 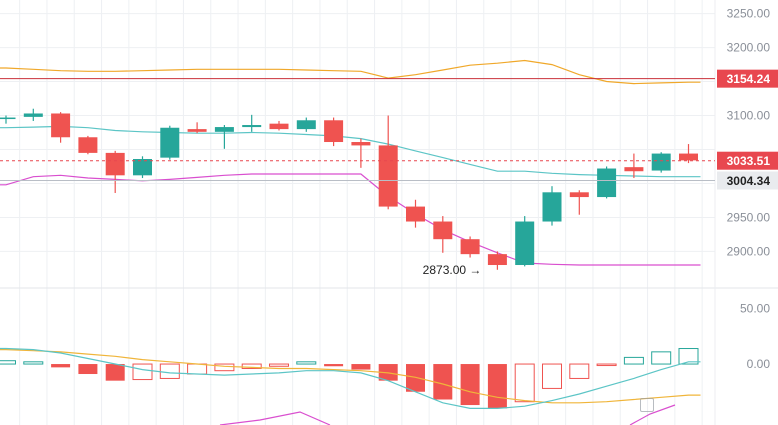 I want to click on oscillator-line-left, so click(x=275, y=418).